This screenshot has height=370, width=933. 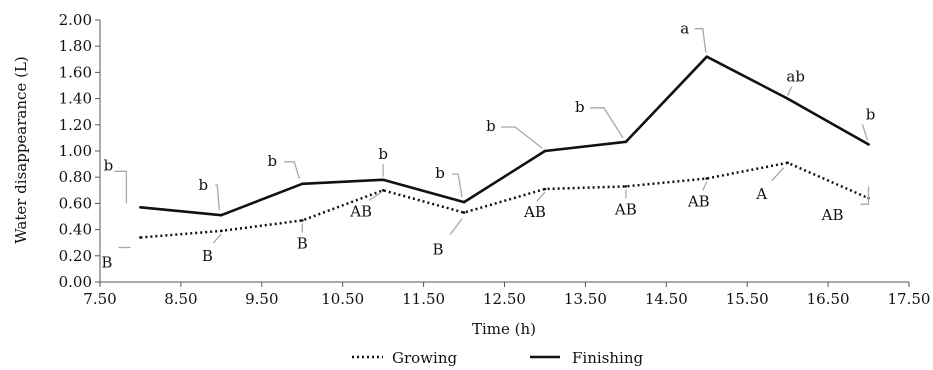 I want to click on y-tick-label: 0.80, so click(x=75, y=177).